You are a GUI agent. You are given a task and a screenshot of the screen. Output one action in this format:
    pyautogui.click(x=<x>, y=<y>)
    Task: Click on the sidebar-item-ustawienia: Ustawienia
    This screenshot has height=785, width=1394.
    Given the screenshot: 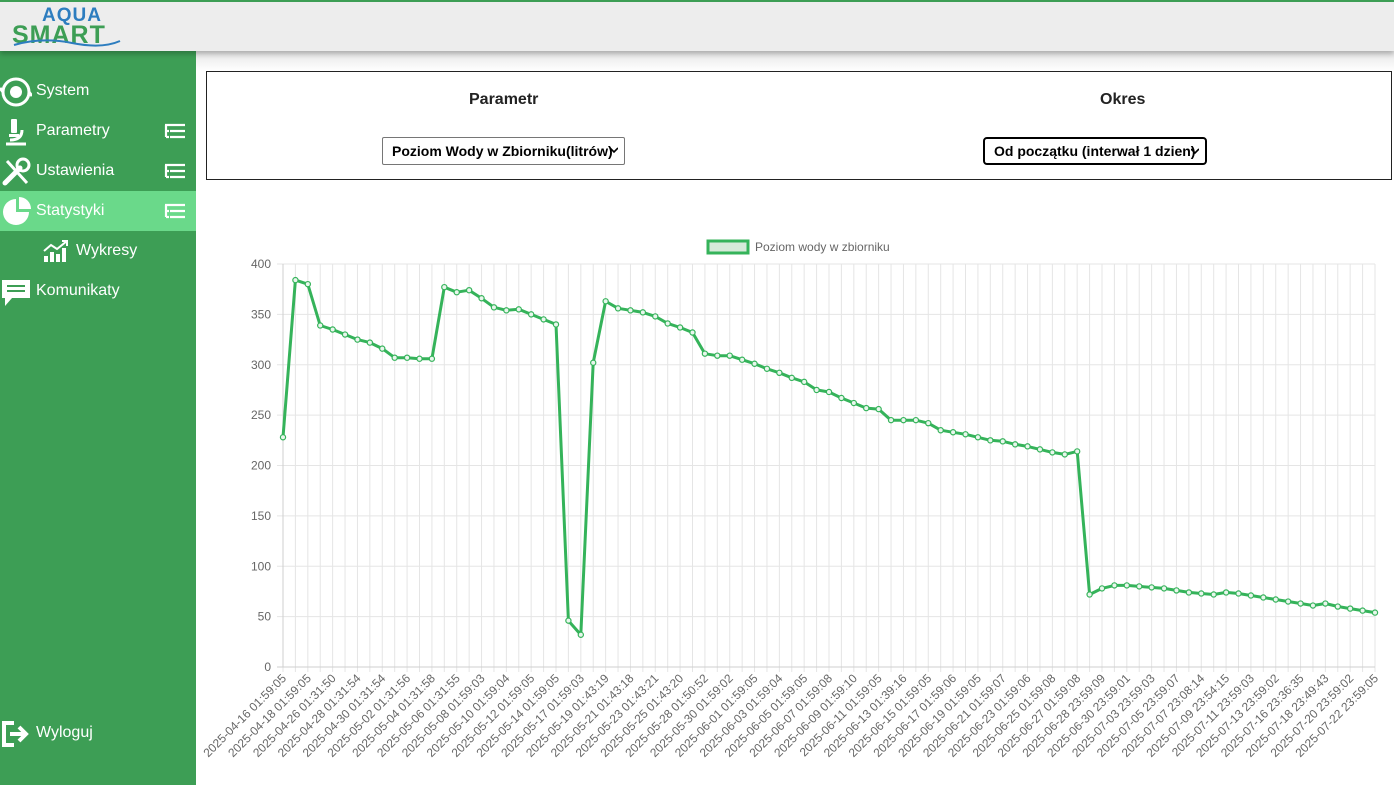 What is the action you would take?
    pyautogui.click(x=98, y=171)
    